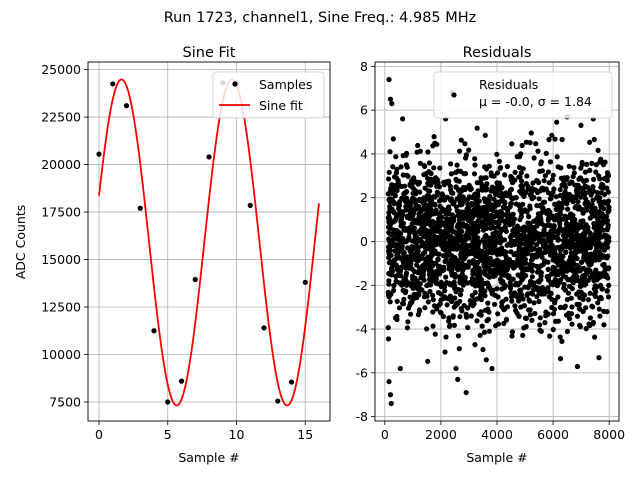 This screenshot has width=640, height=480. Describe the element at coordinates (235, 84) in the screenshot. I see `legend-samples-marker` at that location.